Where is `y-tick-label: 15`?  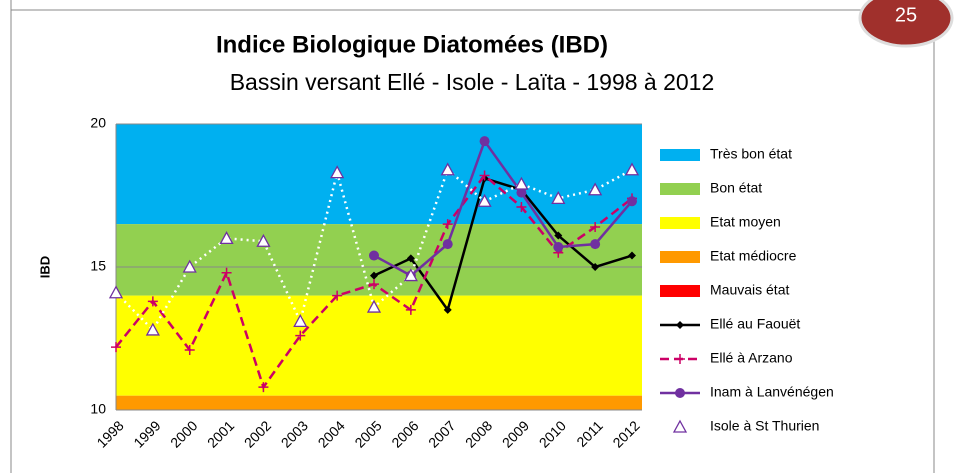
y-tick-label: 15 is located at coordinates (98, 266).